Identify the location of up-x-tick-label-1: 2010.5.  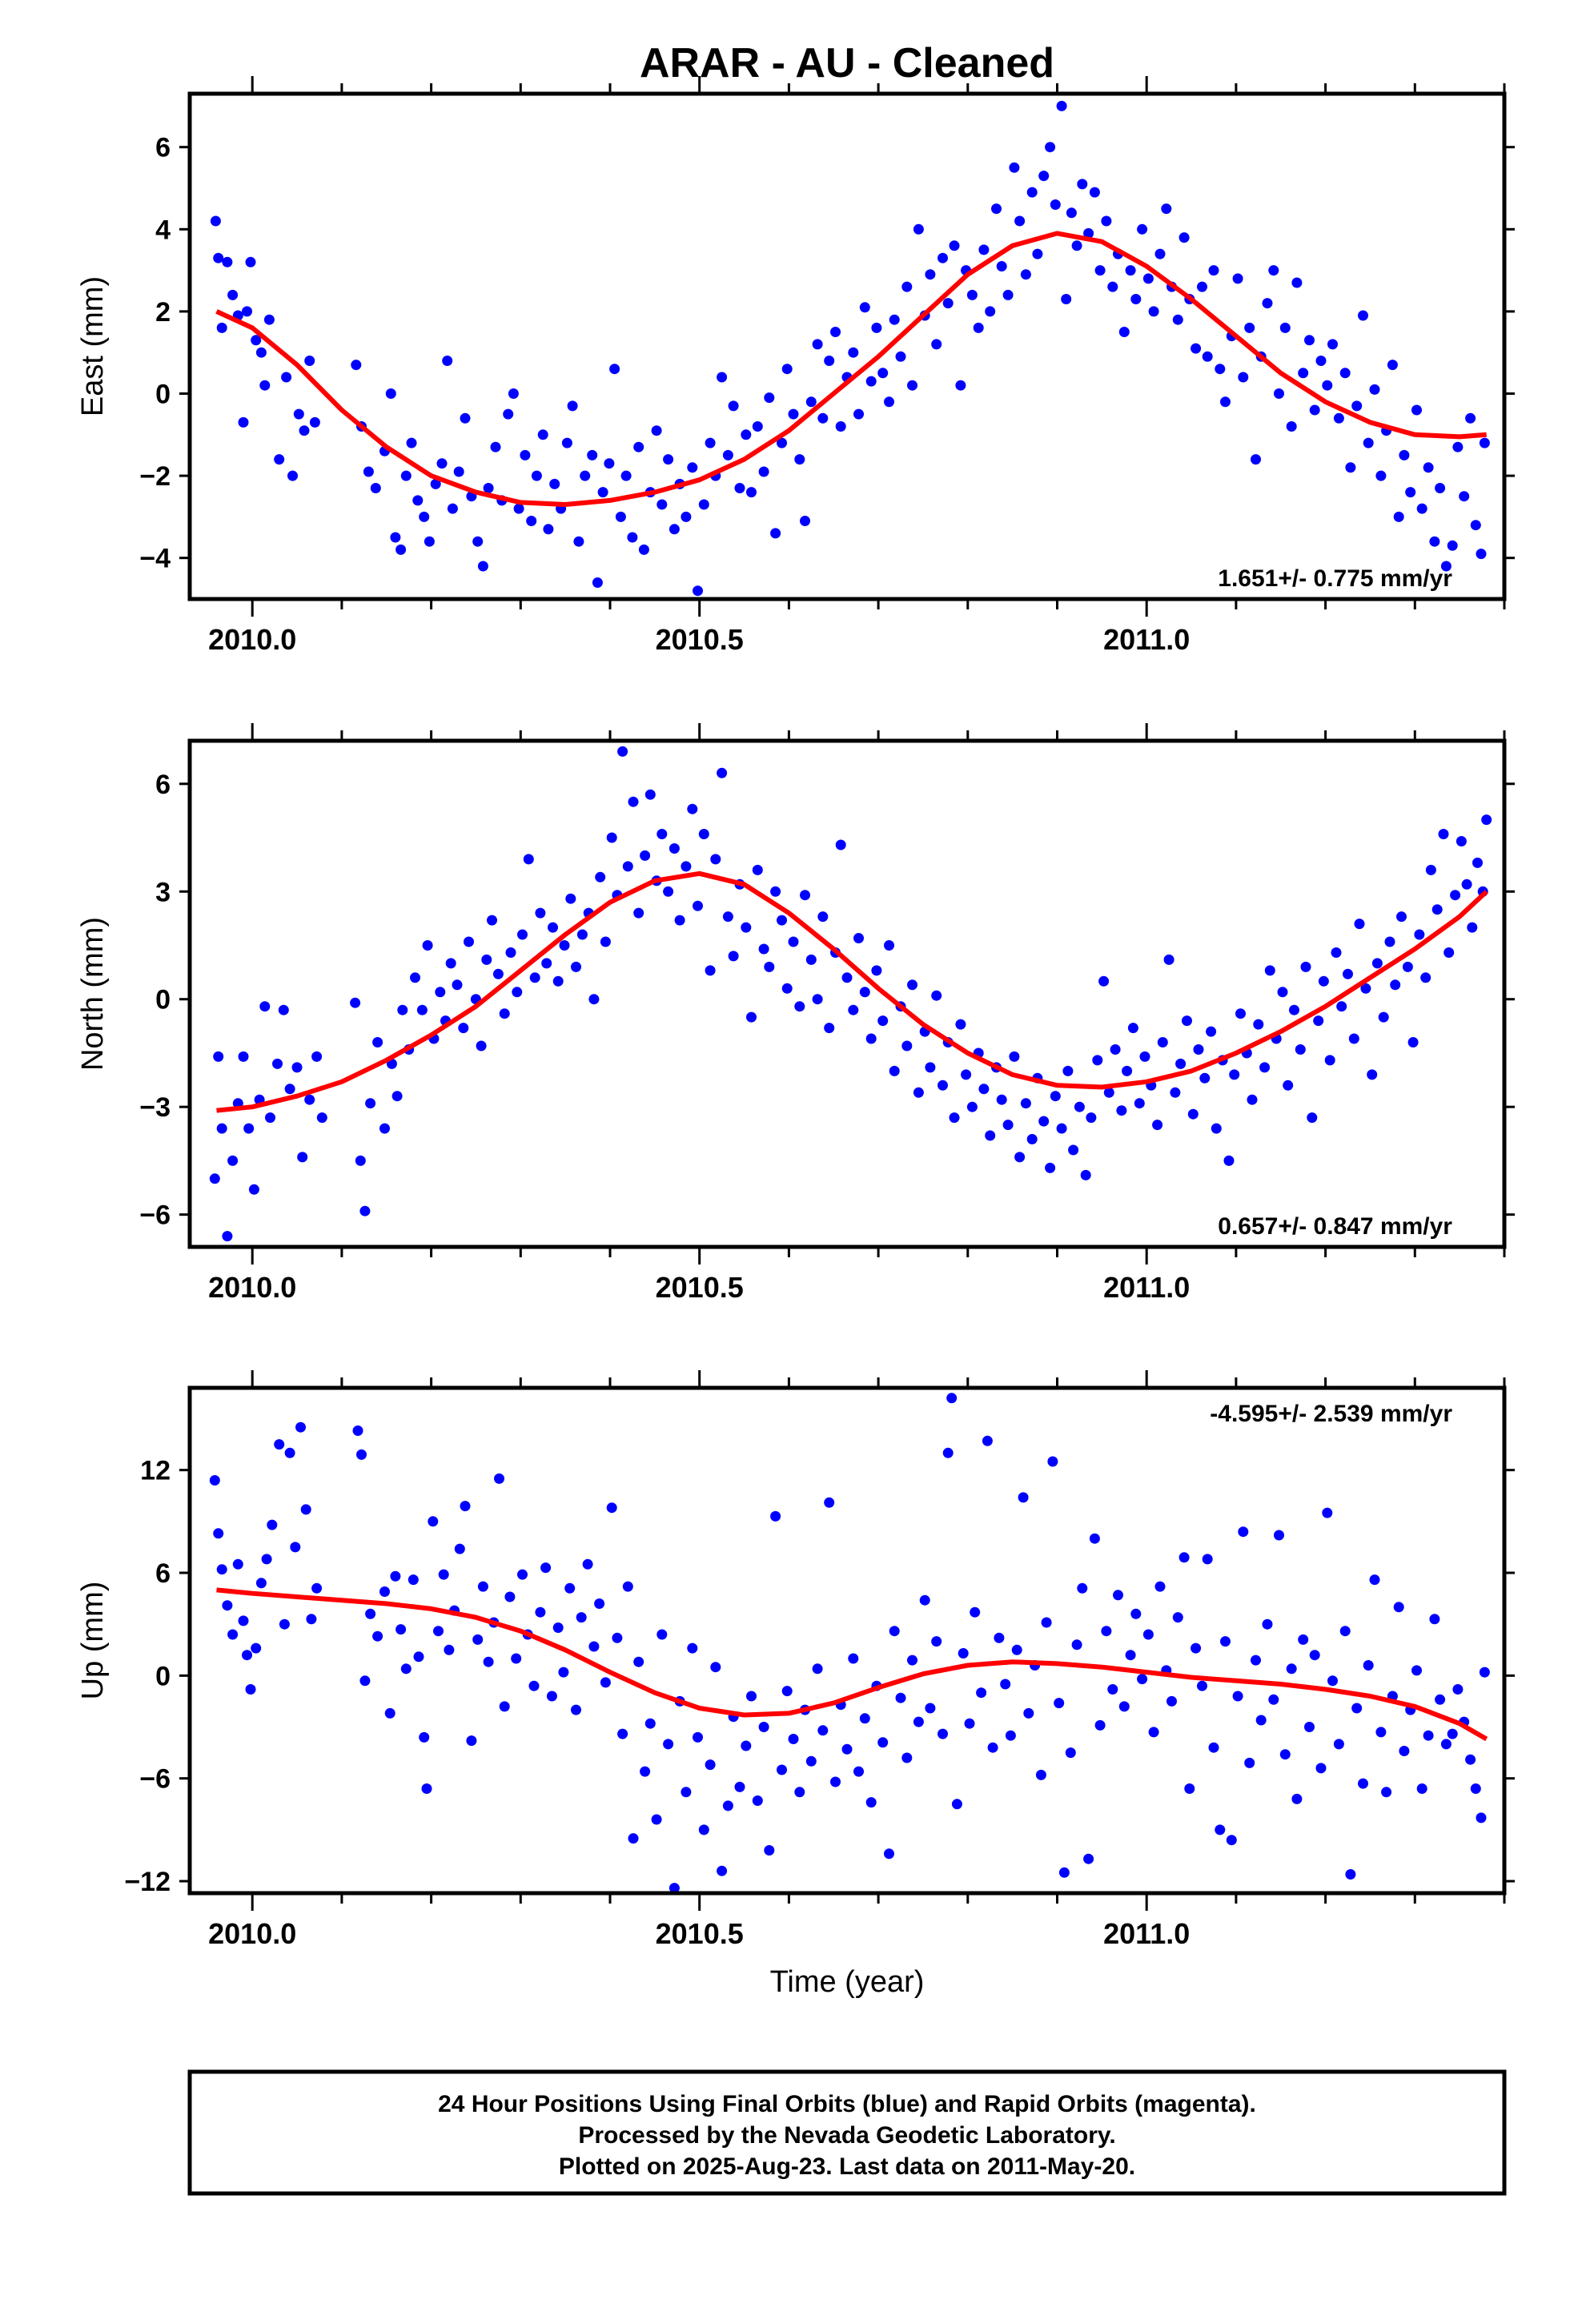
(700, 1934).